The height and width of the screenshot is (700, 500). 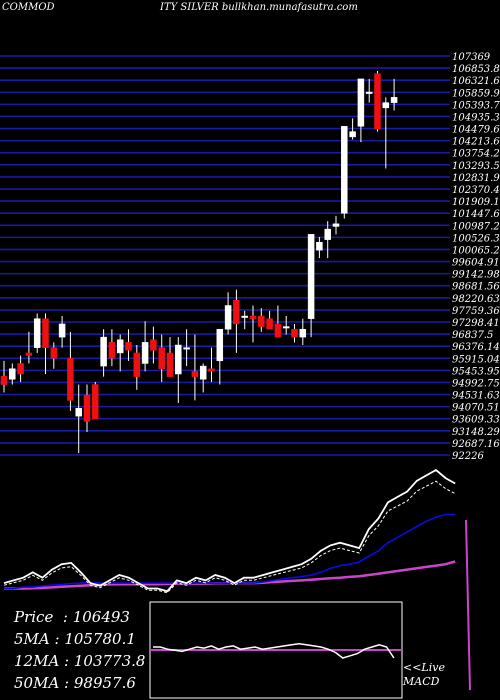 I want to click on y-tick-label: 101909.1, so click(x=476, y=202).